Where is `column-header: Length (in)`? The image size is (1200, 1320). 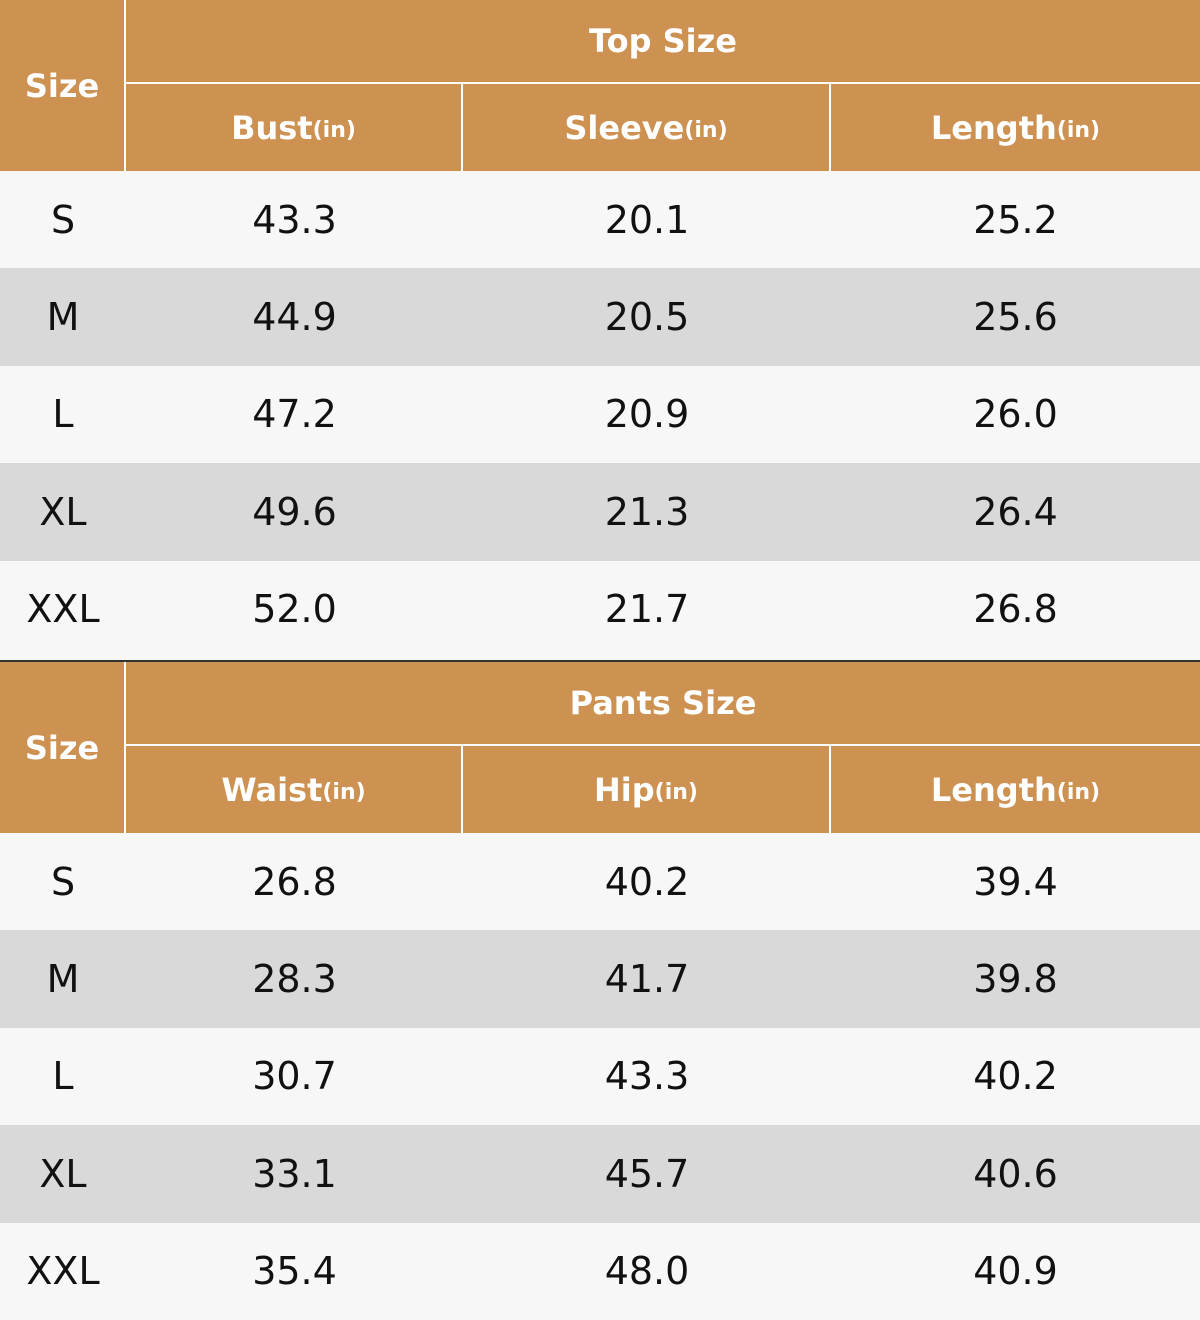 column-header: Length (in) is located at coordinates (1015, 789).